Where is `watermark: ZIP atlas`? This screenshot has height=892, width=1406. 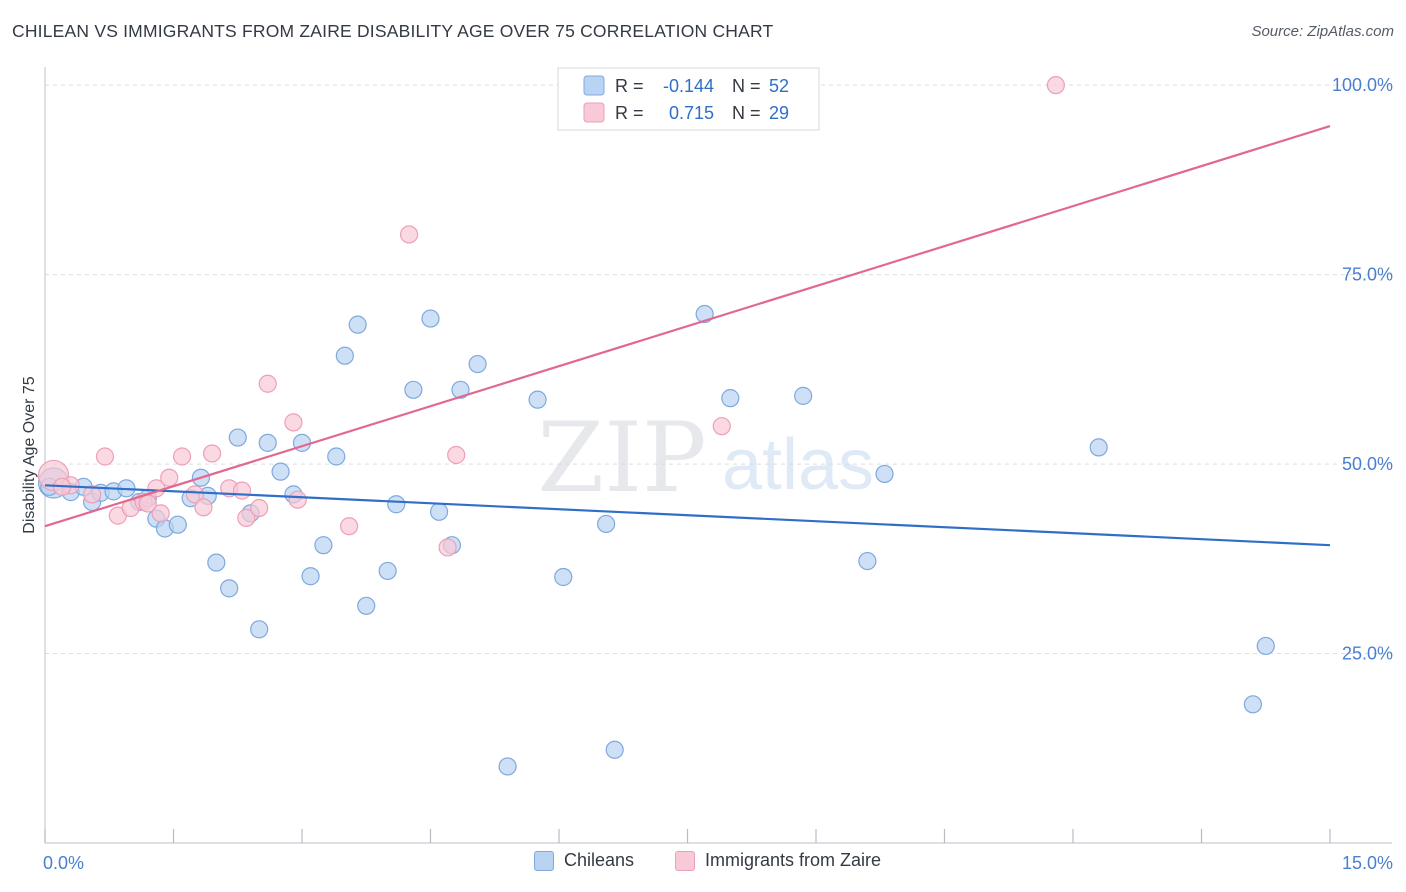 watermark: ZIP atlas is located at coordinates (705, 458).